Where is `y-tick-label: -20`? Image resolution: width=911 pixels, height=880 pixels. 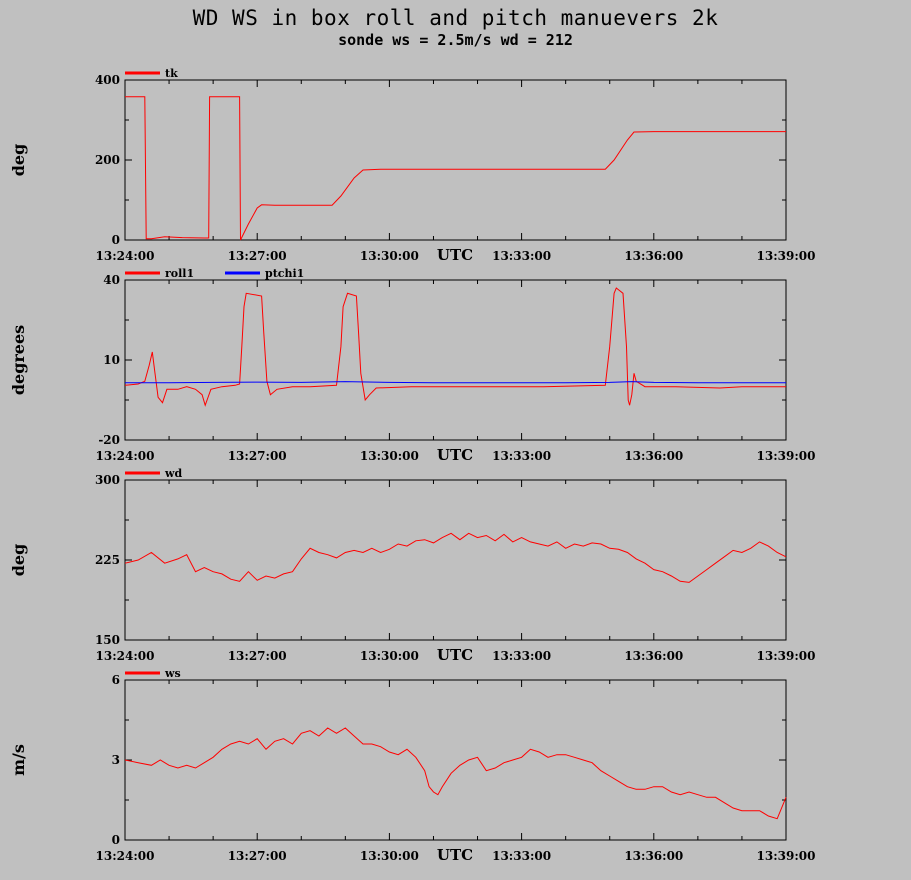
y-tick-label: -20 is located at coordinates (109, 440).